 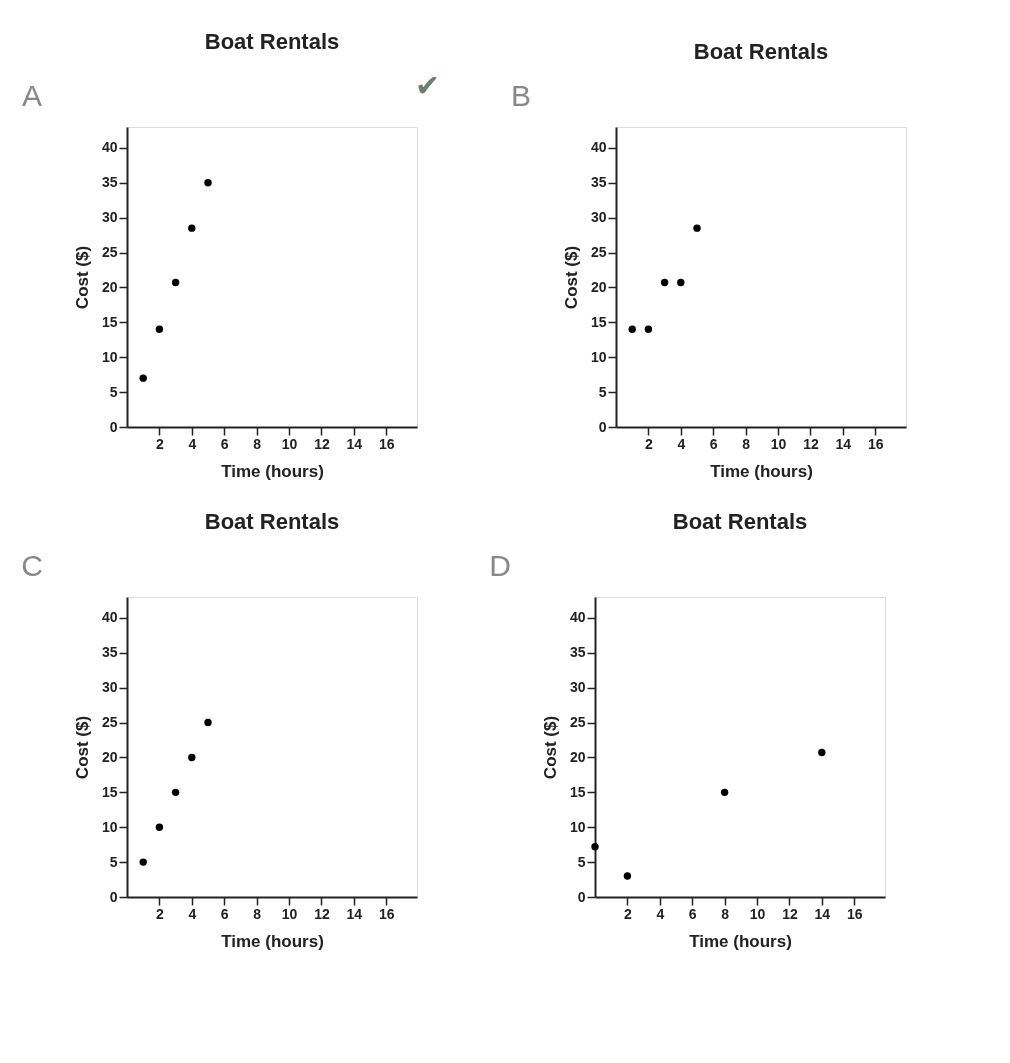 What do you see at coordinates (500, 565) in the screenshot?
I see `text: D` at bounding box center [500, 565].